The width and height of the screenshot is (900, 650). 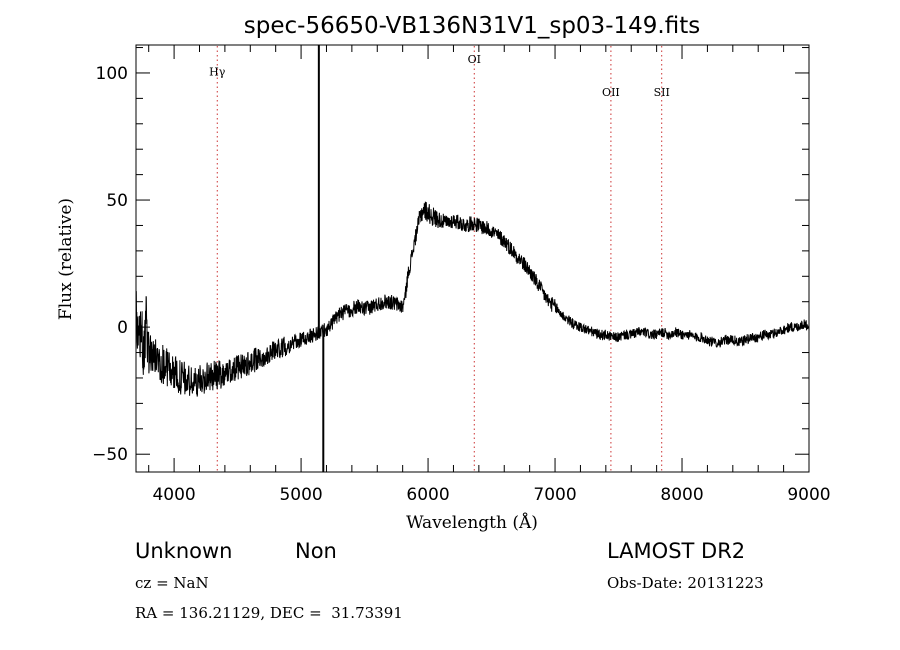 I want to click on y-tick-label: 100, so click(x=112, y=74).